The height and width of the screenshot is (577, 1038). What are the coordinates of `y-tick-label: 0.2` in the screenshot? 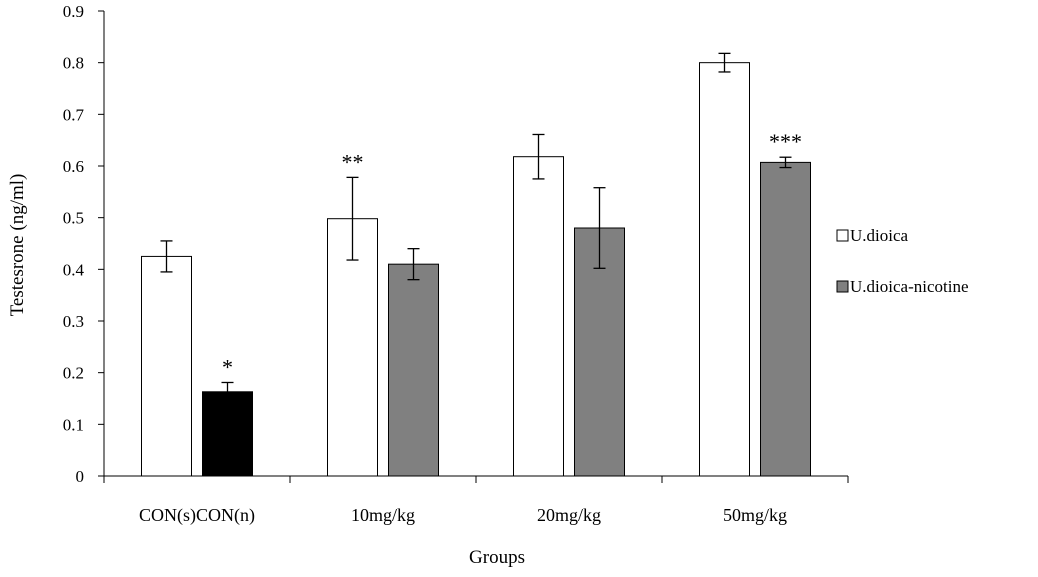 It's located at (73, 373).